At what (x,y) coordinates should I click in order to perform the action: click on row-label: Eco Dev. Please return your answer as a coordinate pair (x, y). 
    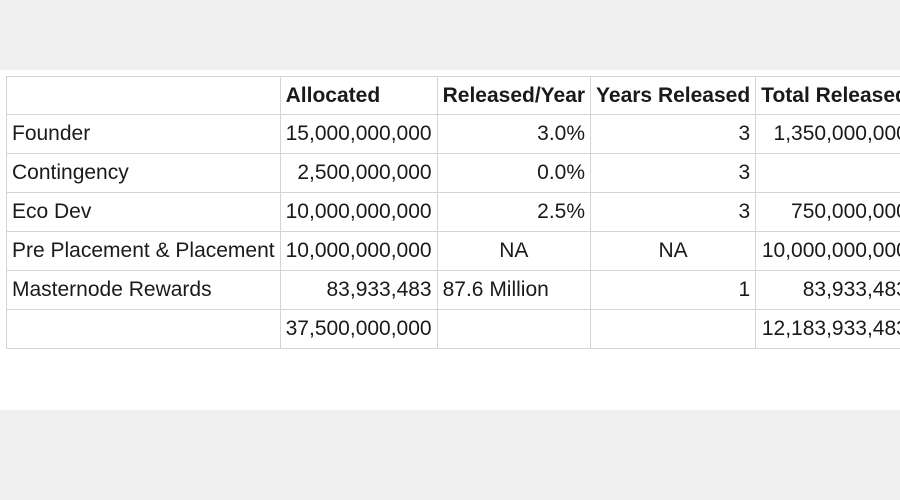
    Looking at the image, I should click on (143, 212).